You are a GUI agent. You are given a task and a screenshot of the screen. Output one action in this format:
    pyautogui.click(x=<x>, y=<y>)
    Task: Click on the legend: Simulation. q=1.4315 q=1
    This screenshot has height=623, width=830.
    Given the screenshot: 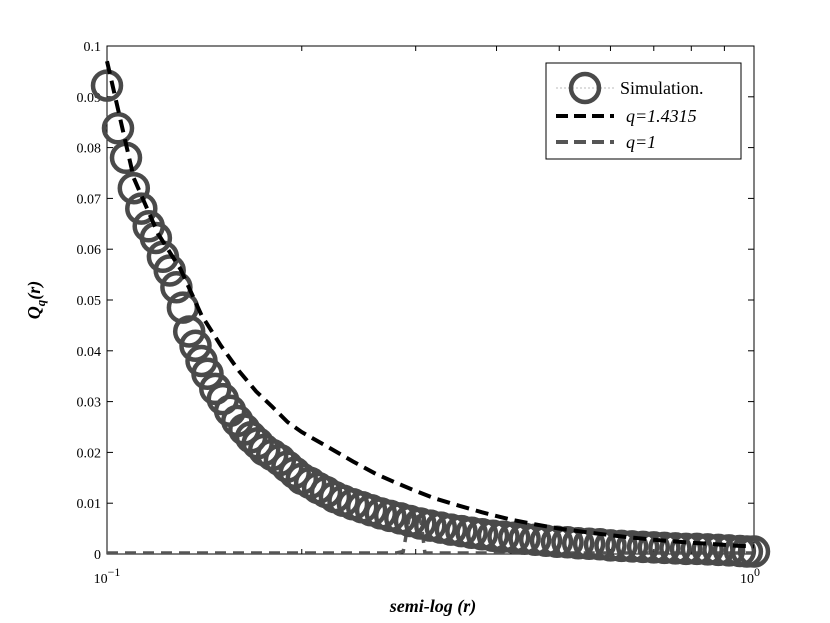 What is the action you would take?
    pyautogui.click(x=643, y=111)
    